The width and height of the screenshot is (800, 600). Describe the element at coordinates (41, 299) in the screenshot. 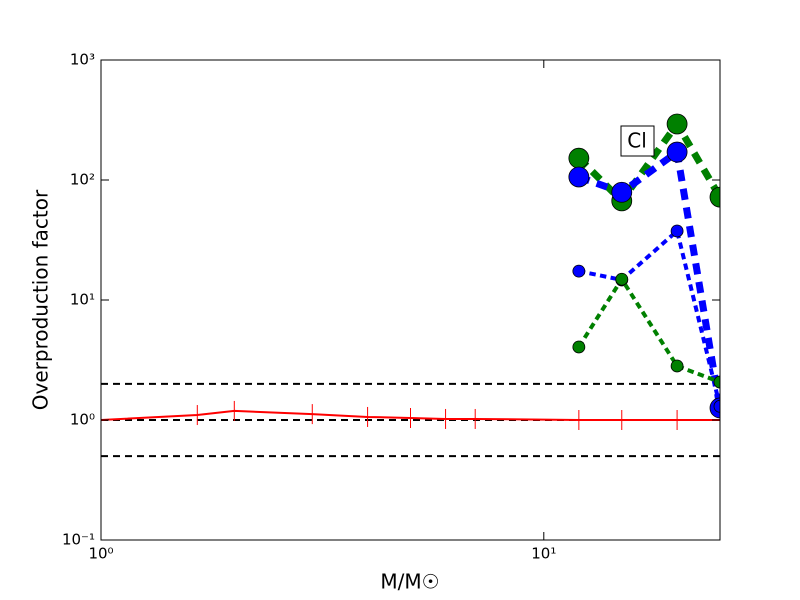

I see `y-axis-title: Overproduction factor` at that location.